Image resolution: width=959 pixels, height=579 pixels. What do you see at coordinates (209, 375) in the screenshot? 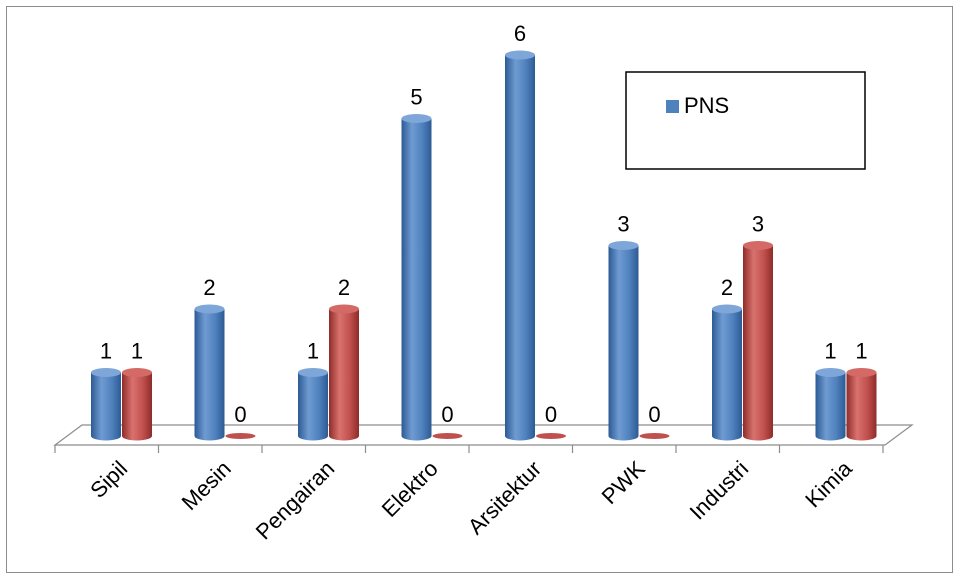
I see `bar-mesin-series1` at bounding box center [209, 375].